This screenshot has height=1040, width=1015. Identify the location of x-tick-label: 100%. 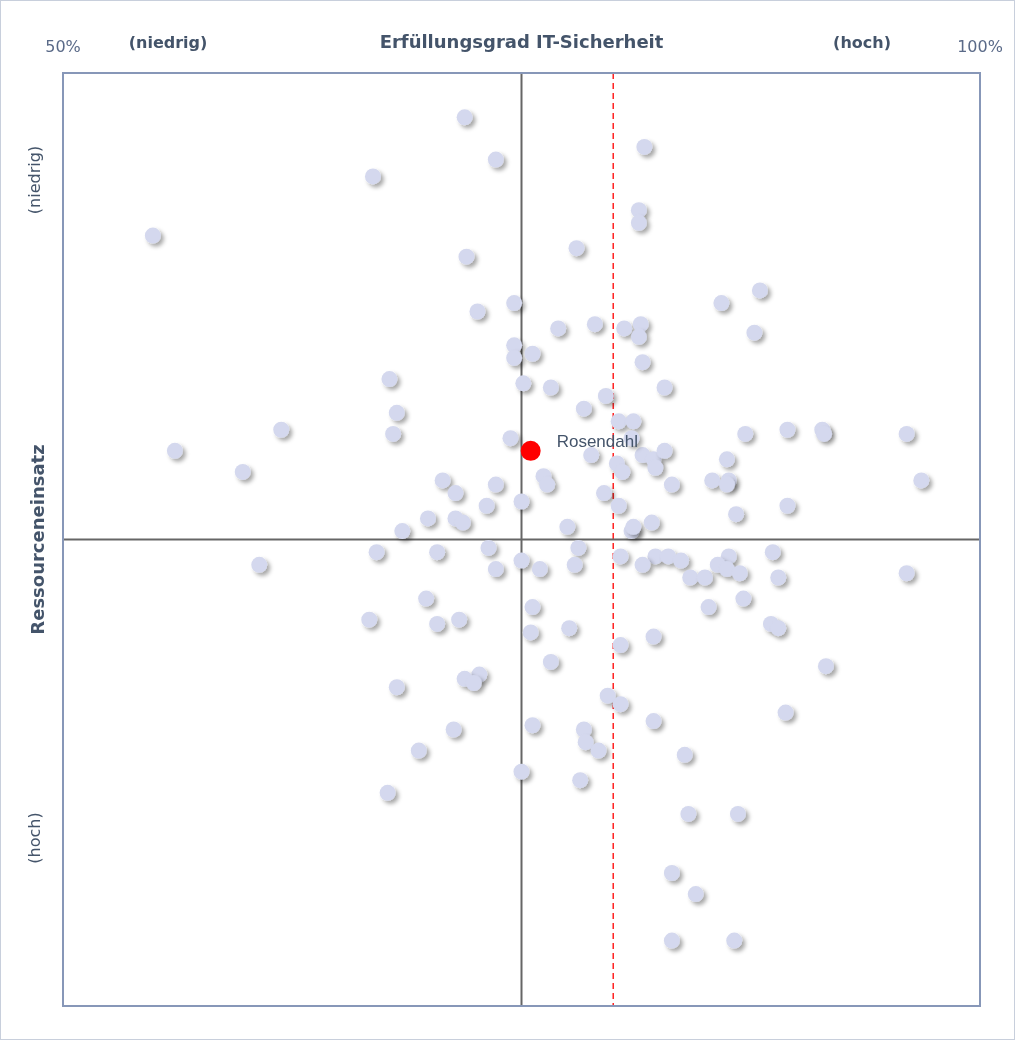
(980, 46).